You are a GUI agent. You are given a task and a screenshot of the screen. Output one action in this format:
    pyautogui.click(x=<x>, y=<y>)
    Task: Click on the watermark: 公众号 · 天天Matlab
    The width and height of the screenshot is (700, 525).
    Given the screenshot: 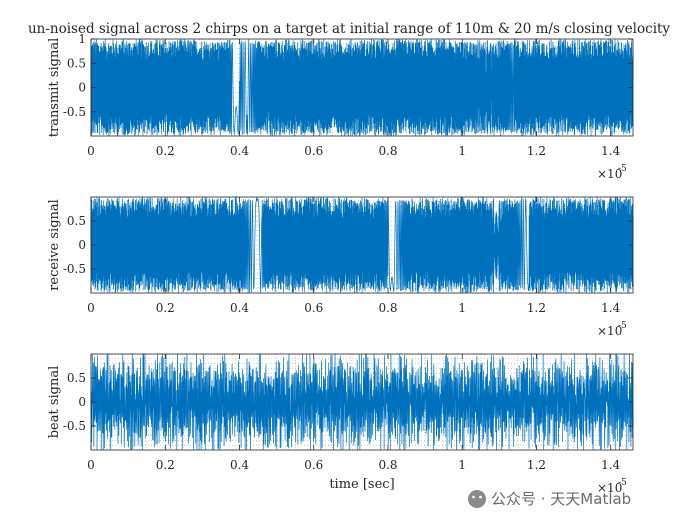 What is the action you would take?
    pyautogui.click(x=549, y=499)
    